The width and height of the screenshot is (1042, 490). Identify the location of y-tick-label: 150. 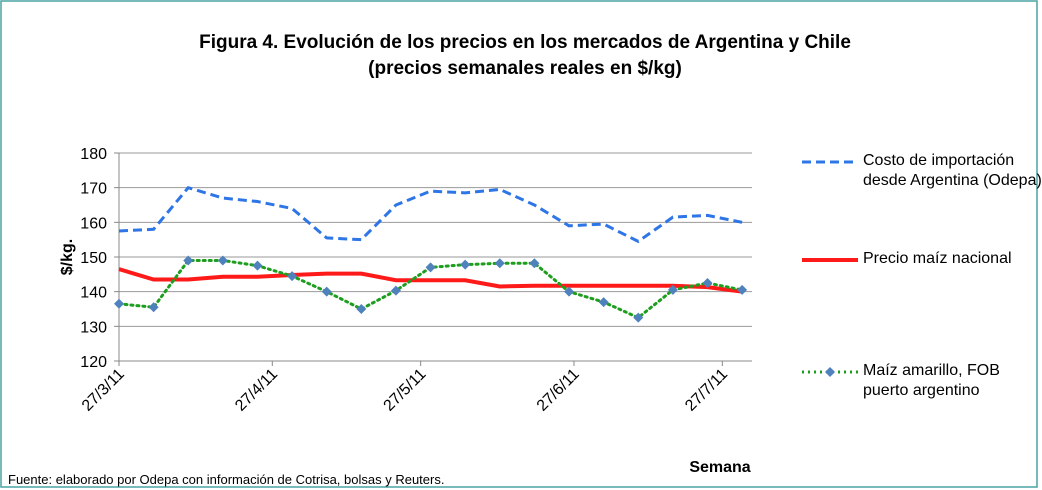
(93, 258).